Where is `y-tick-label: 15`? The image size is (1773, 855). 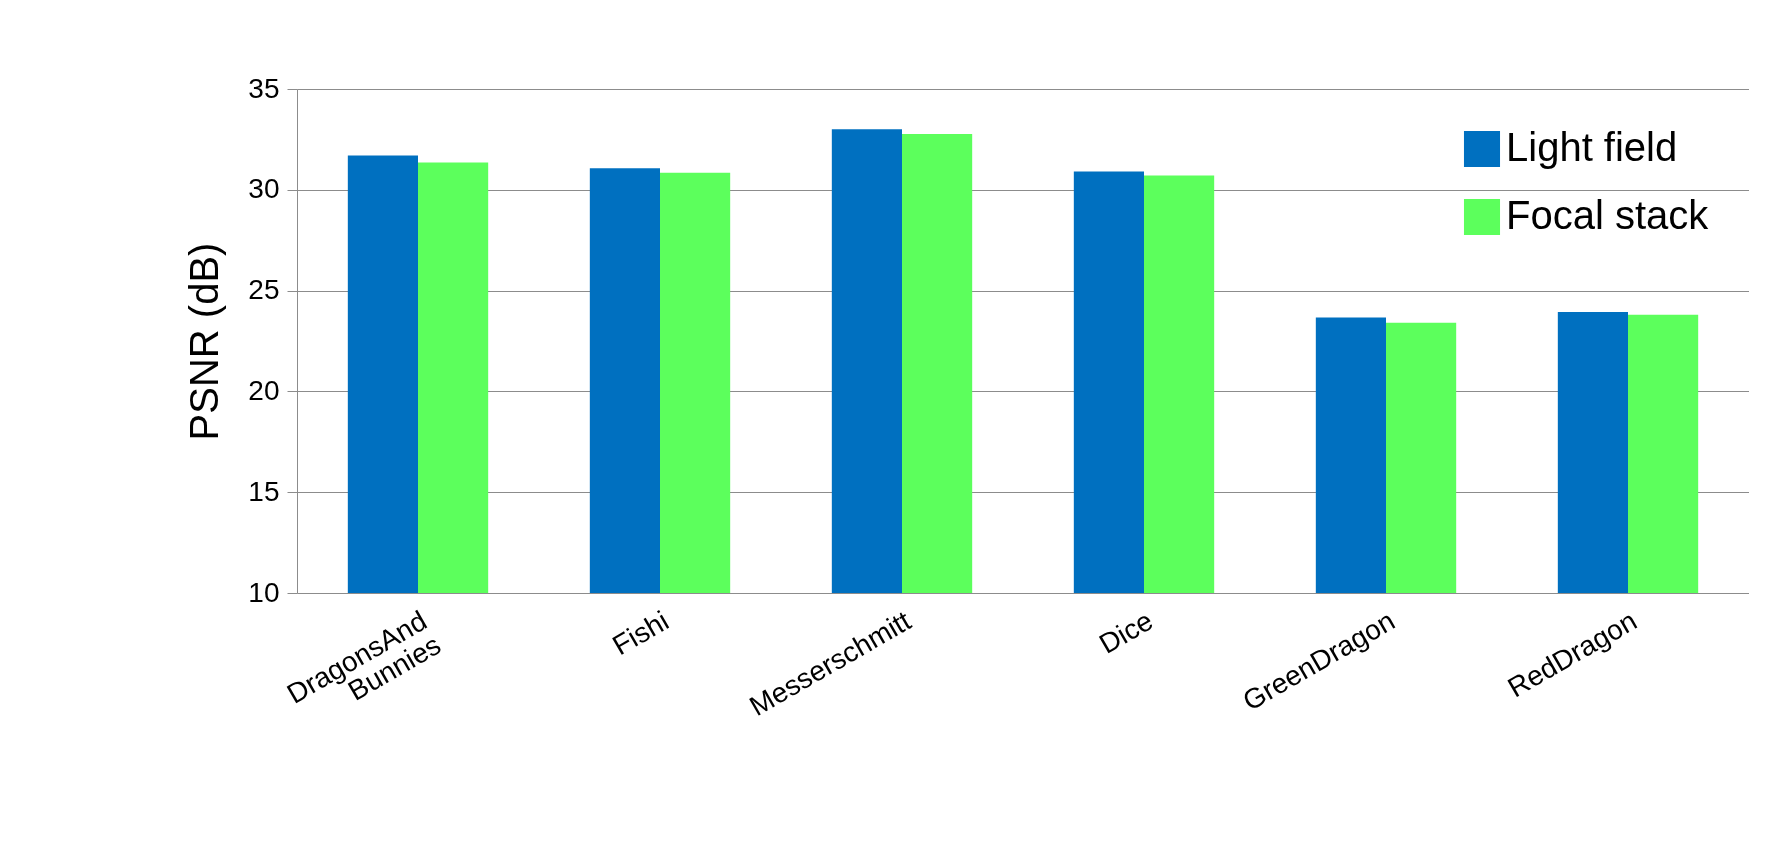
y-tick-label: 15 is located at coordinates (264, 491).